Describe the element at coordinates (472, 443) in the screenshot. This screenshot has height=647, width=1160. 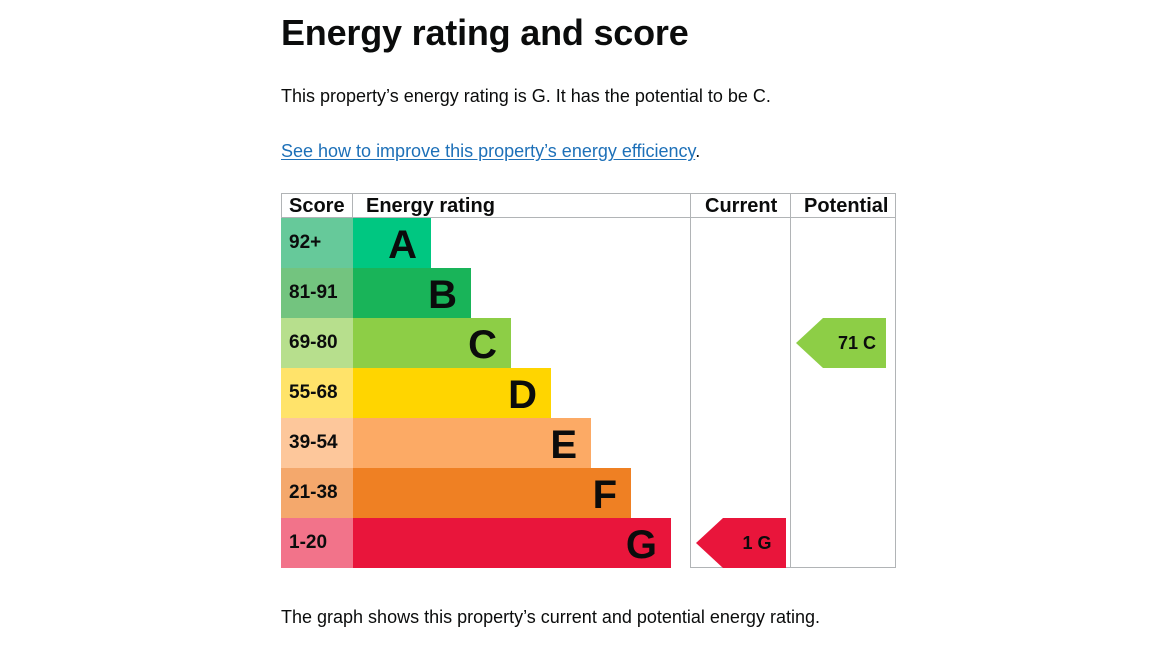
I see `band-bar-e` at that location.